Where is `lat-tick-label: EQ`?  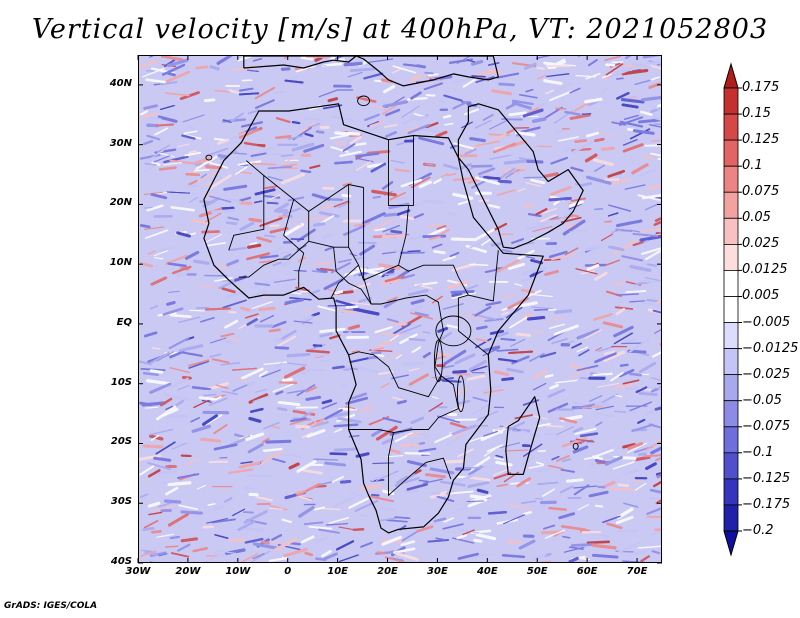 lat-tick-label: EQ is located at coordinates (124, 322).